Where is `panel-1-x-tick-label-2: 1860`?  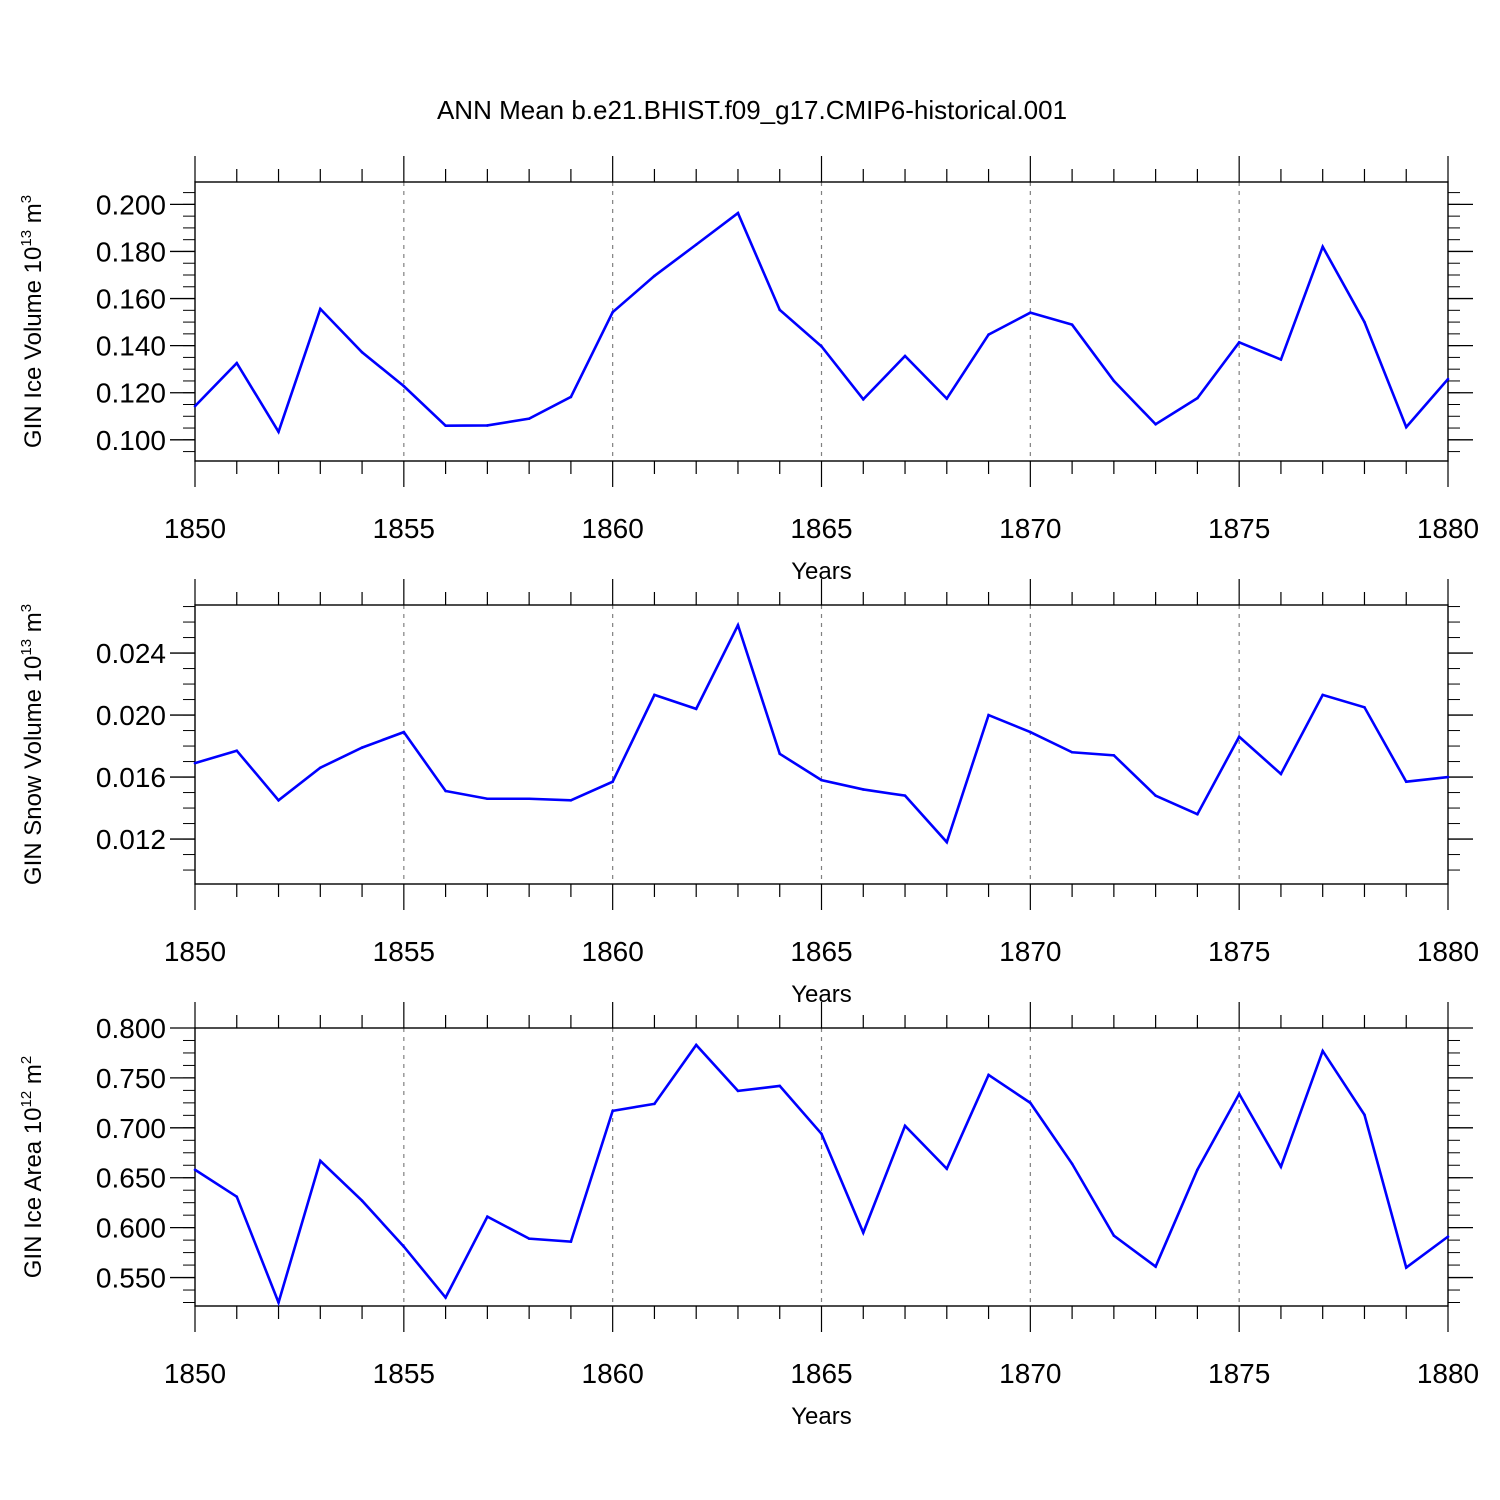
panel-1-x-tick-label-2: 1860 is located at coordinates (613, 528).